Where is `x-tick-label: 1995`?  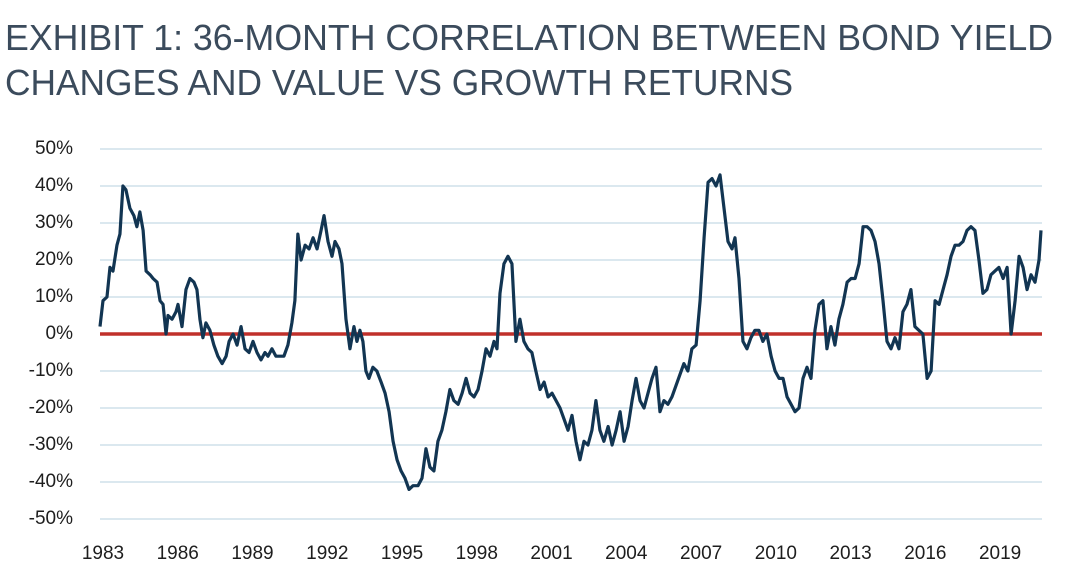 x-tick-label: 1995 is located at coordinates (402, 553).